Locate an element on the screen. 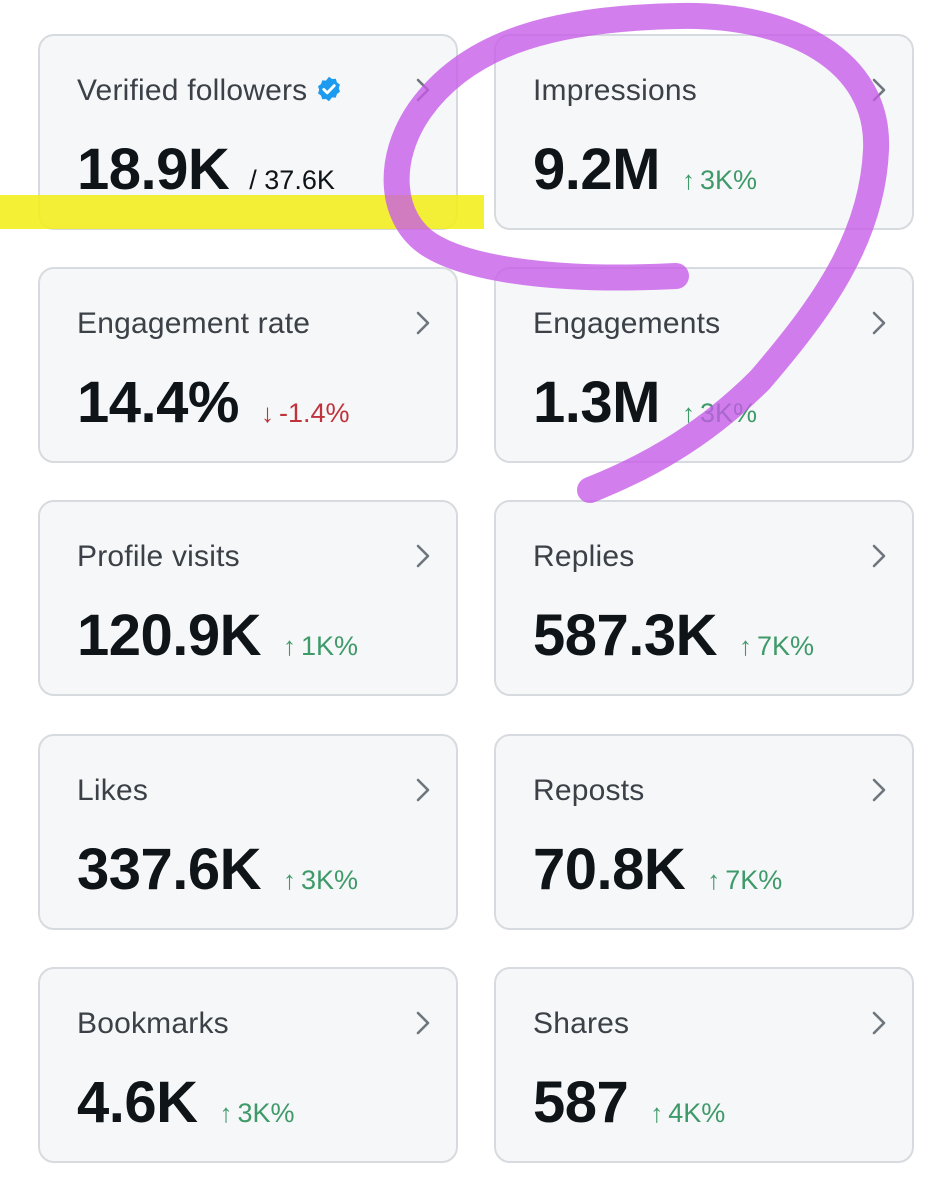 This screenshot has height=1200, width=952. metric-label: Profile visits is located at coordinates (158, 556).